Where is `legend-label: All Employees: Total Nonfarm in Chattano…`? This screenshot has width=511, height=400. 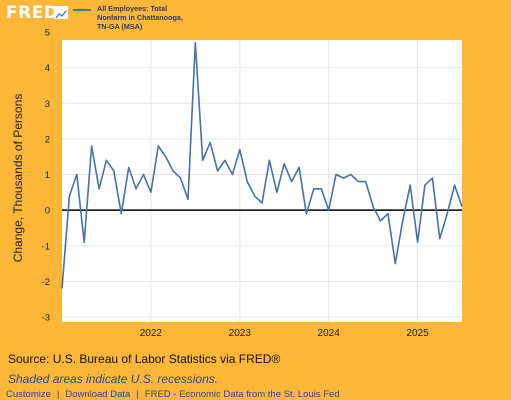
legend-label: All Employees: Total Nonfarm in Chattano… is located at coordinates (140, 18).